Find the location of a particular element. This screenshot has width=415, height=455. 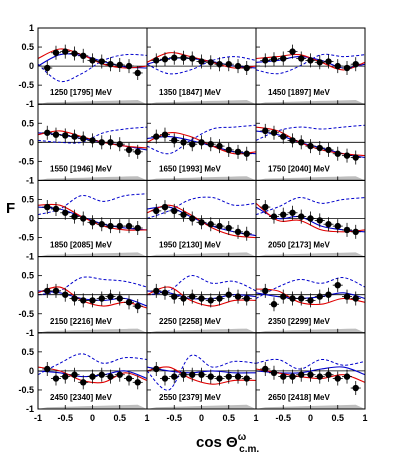

panel-label: 1850 [2085] MeV is located at coordinates (81, 245).